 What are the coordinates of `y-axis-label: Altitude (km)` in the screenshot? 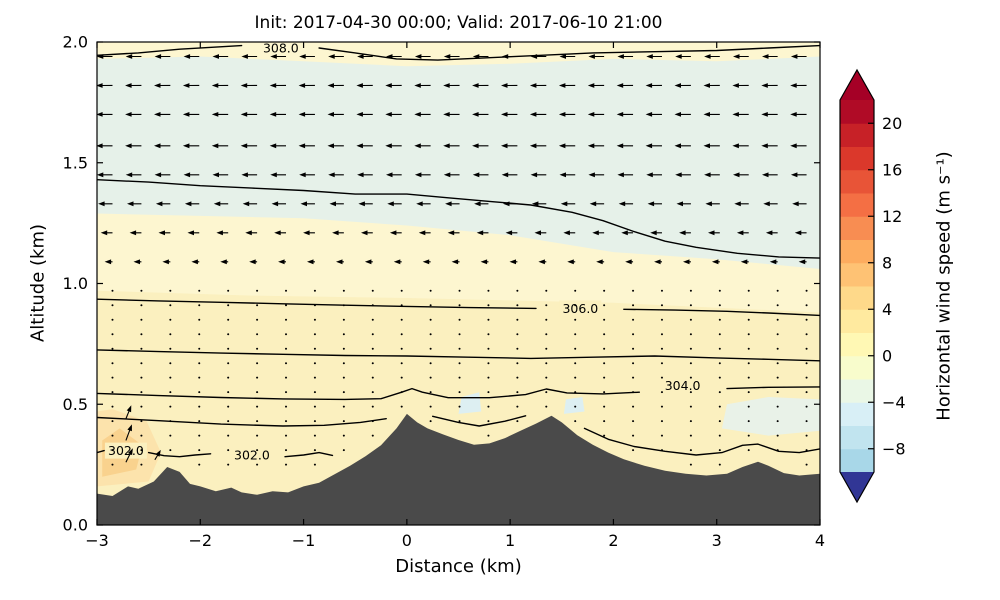 It's located at (38, 283).